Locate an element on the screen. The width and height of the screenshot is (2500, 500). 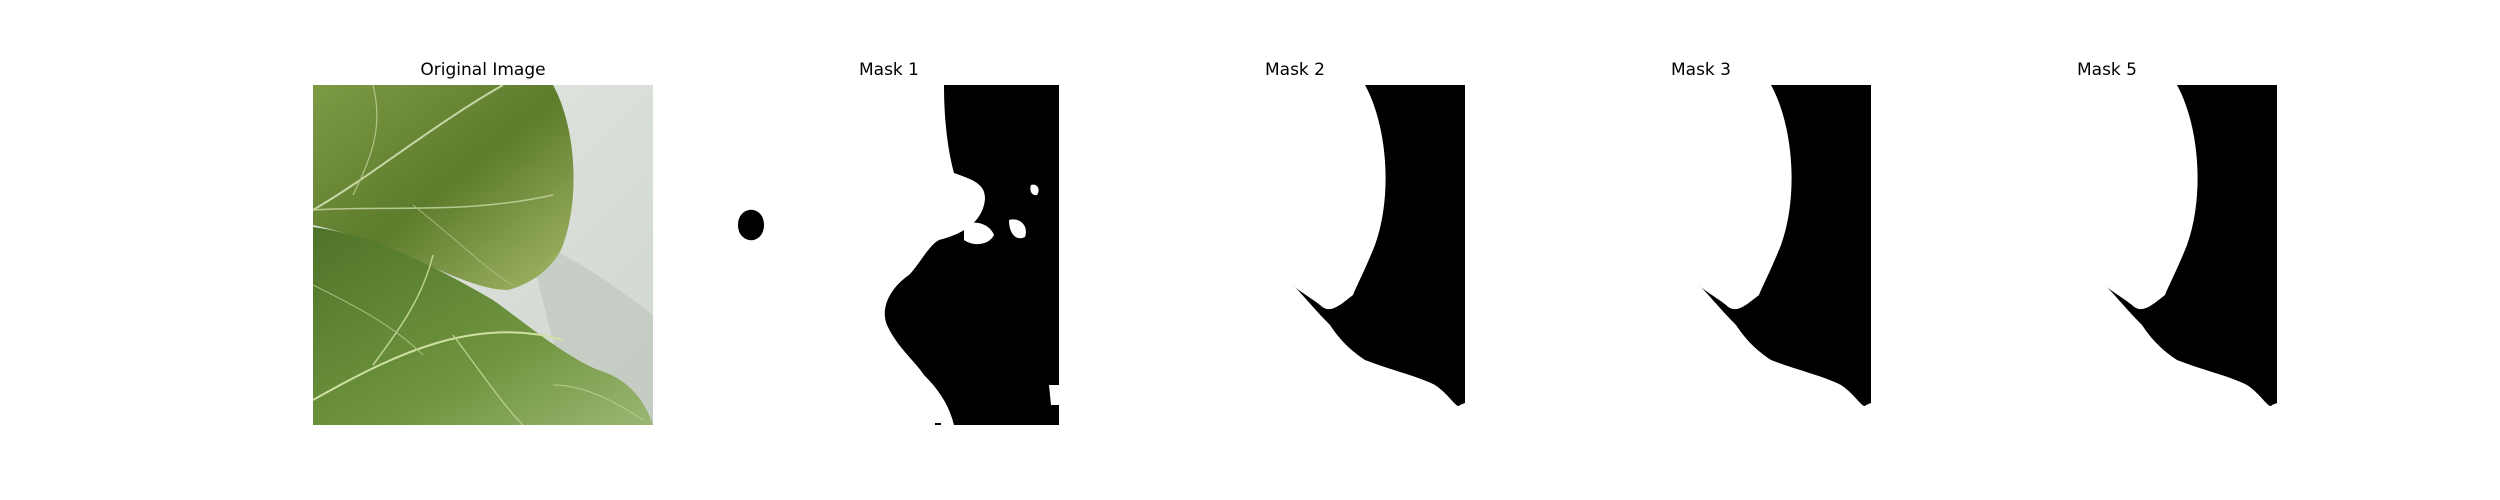
panel-title: Original Image is located at coordinates (483, 70).